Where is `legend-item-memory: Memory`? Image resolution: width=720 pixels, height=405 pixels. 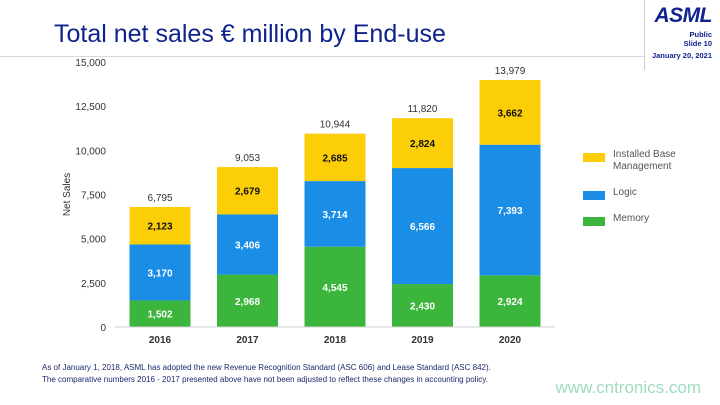 legend-item-memory: Memory is located at coordinates (648, 219).